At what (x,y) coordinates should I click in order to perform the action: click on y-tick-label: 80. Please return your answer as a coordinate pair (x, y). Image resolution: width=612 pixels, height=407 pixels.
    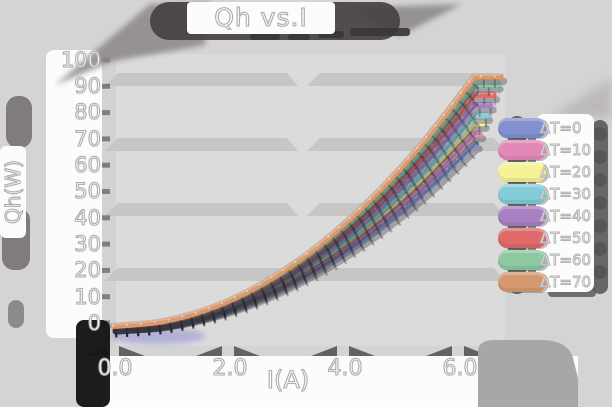
    Looking at the image, I should click on (88, 111).